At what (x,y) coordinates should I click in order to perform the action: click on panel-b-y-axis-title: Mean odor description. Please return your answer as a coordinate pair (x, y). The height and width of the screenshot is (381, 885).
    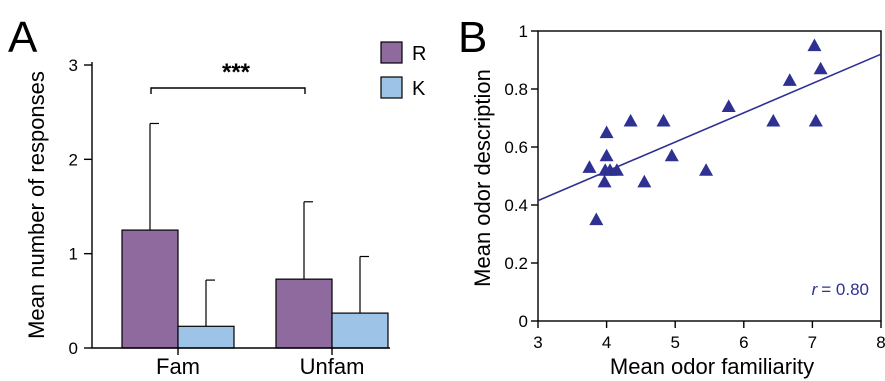
    Looking at the image, I should click on (482, 178).